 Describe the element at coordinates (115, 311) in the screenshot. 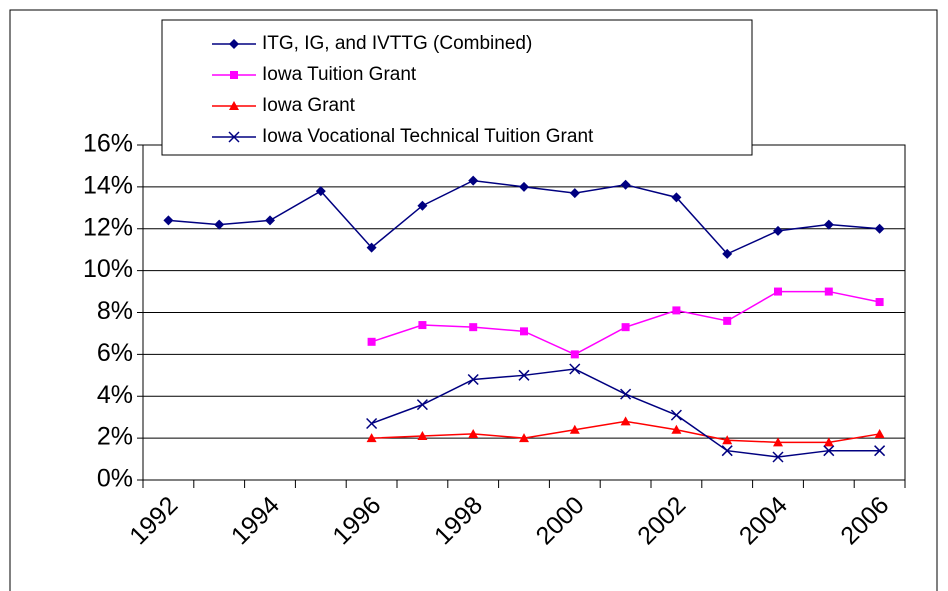

I see `y-tick-label: 8%` at that location.